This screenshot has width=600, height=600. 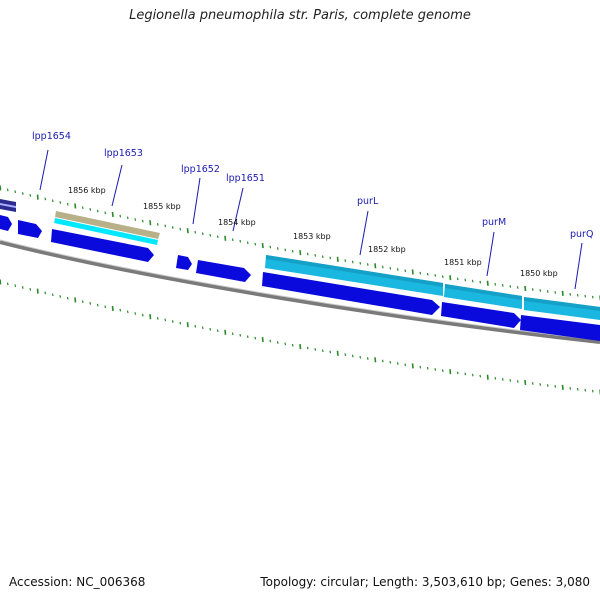 I want to click on tick-label: 1853 kbp, so click(x=312, y=236).